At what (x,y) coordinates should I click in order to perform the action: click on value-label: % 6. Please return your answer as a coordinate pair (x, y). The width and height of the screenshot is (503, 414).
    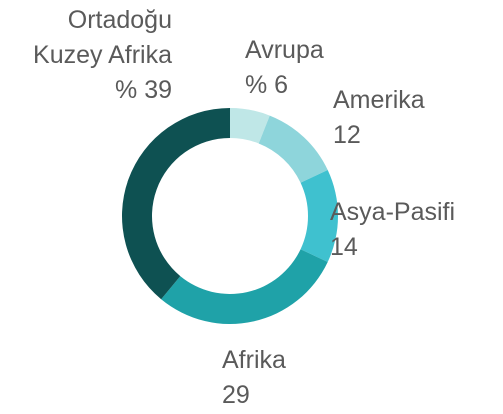
    Looking at the image, I should click on (267, 85).